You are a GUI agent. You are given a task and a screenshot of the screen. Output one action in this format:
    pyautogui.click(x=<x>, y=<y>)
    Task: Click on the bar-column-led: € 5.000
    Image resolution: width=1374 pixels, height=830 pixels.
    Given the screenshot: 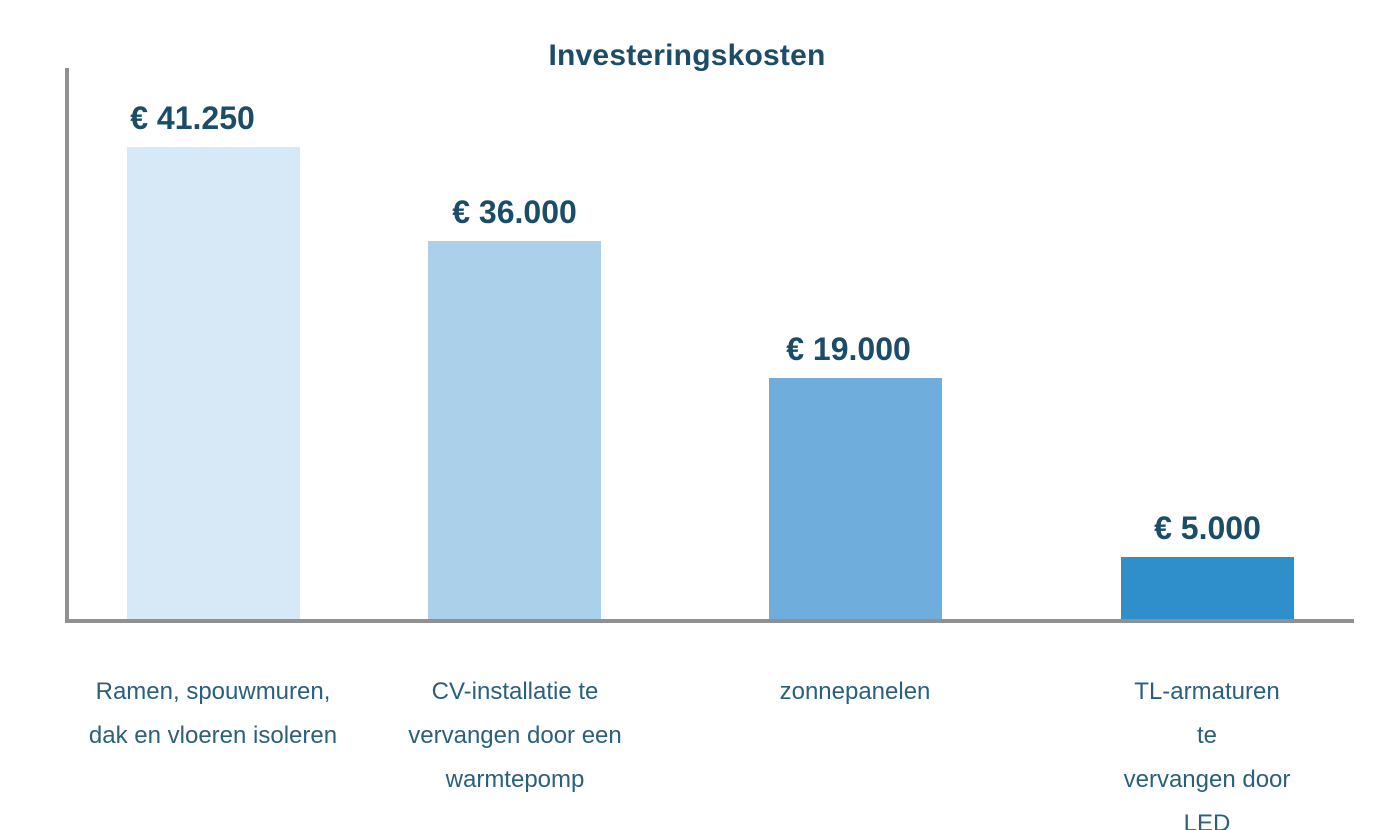 What is the action you would take?
    pyautogui.click(x=1207, y=564)
    